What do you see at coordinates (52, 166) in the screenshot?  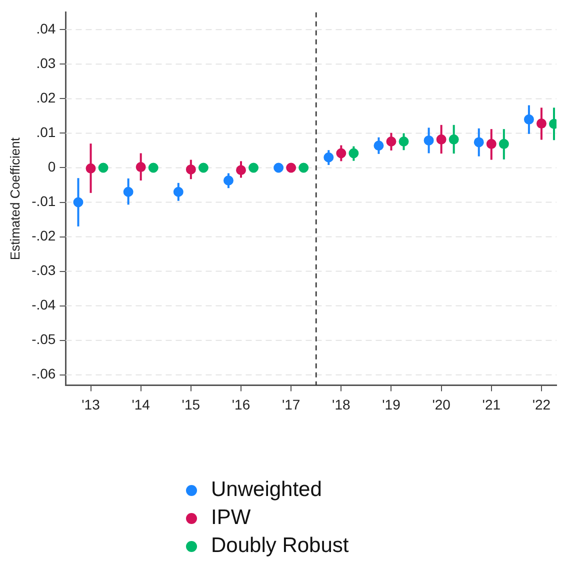 I see `y-tick-label: 0` at bounding box center [52, 166].